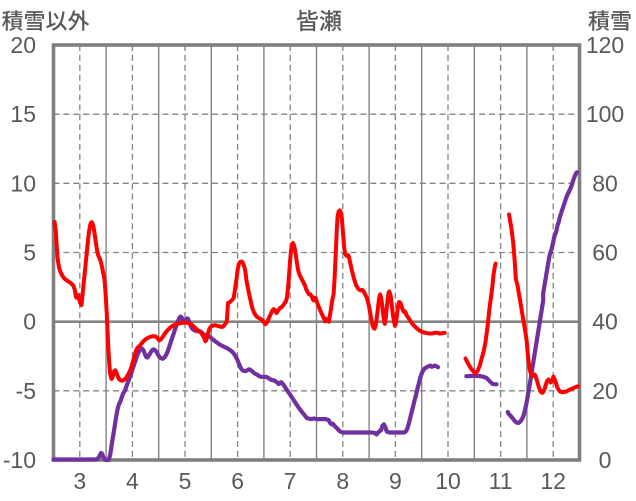 The image size is (636, 501). What do you see at coordinates (290, 481) in the screenshot?
I see `svg-text: 7` at bounding box center [290, 481].